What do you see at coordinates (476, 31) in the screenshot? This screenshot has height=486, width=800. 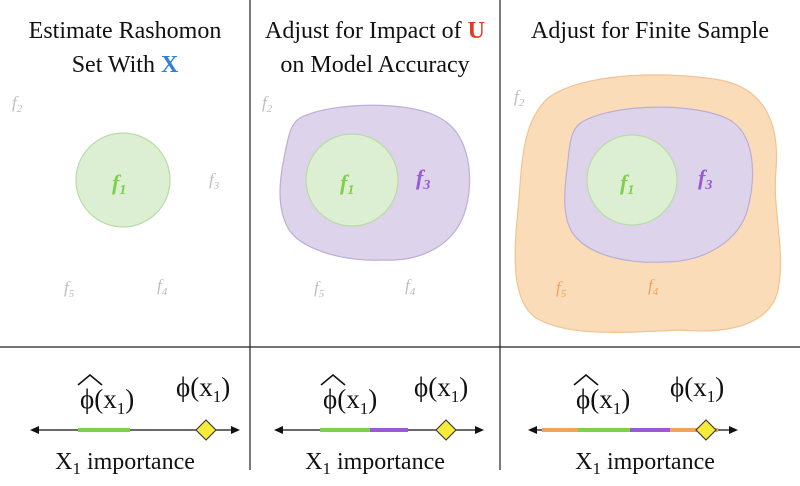 I see `u-variable: U` at bounding box center [476, 31].